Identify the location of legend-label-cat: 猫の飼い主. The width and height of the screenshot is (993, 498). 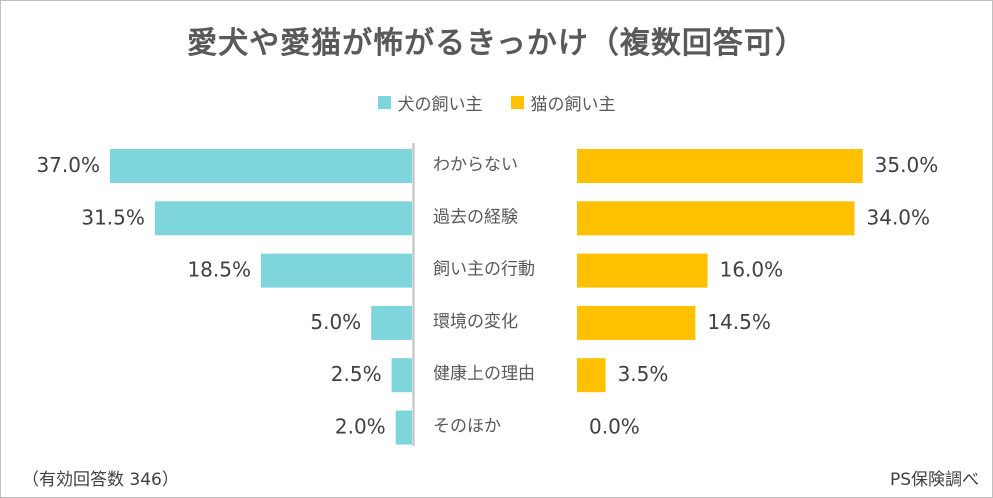
(573, 105).